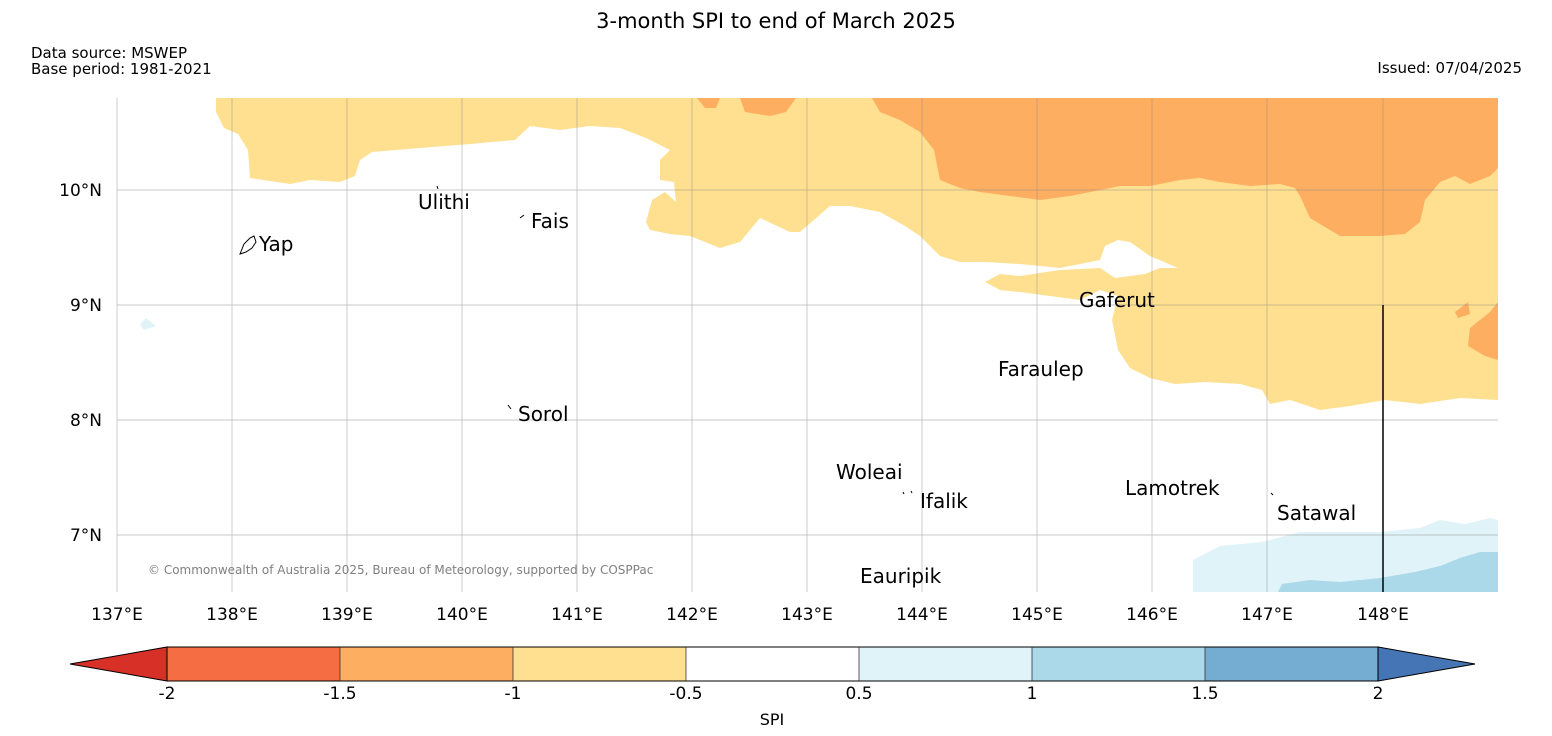 Image resolution: width=1552 pixels, height=736 pixels. What do you see at coordinates (1041, 369) in the screenshot?
I see `place-label-faraulep: Faraulep` at bounding box center [1041, 369].